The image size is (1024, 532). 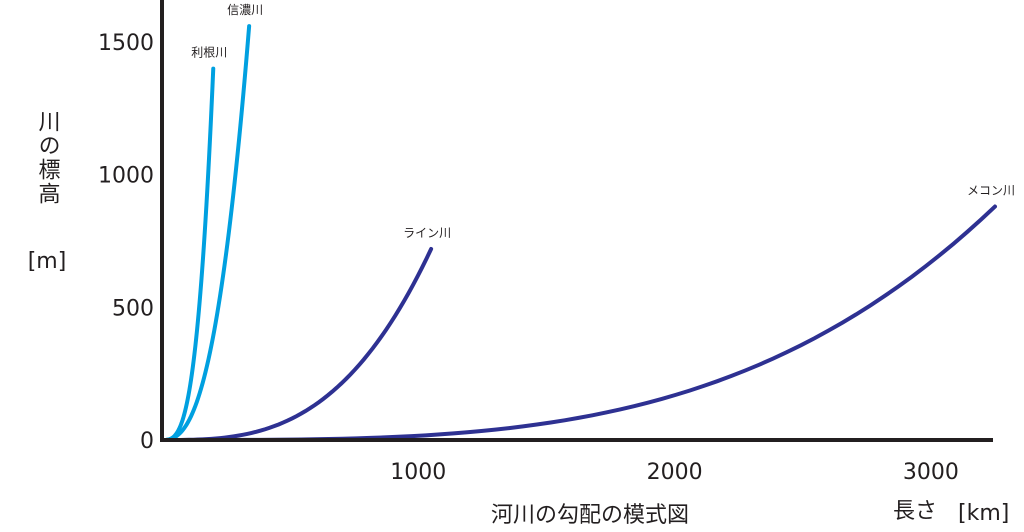 I want to click on y-axis-title: 川の標高 [m], so click(x=47, y=192).